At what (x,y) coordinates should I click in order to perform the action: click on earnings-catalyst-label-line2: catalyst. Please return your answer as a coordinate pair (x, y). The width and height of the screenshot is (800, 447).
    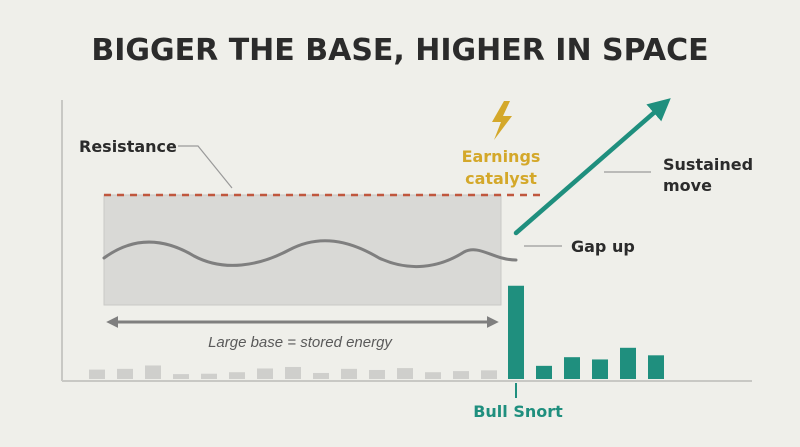
    Looking at the image, I should click on (501, 178).